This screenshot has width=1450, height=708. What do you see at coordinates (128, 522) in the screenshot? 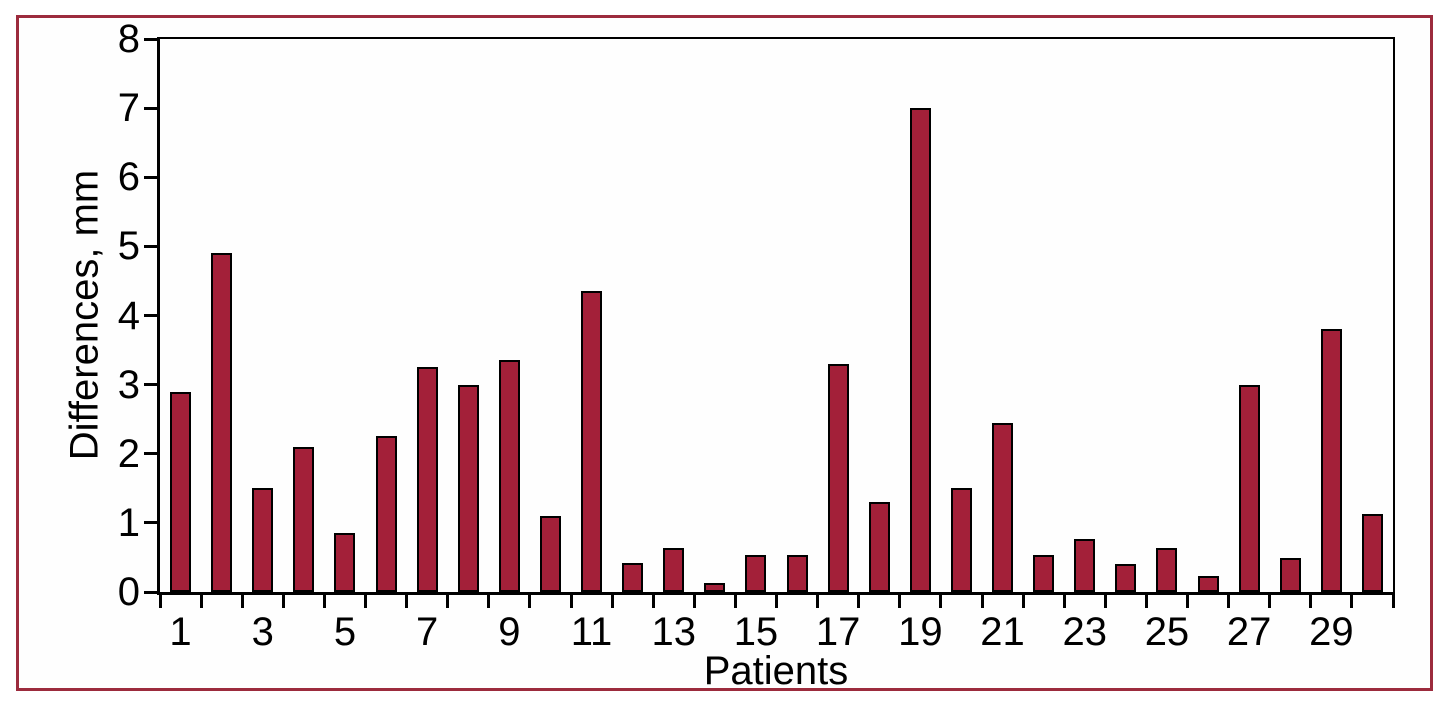
I see `y-tick-label-1: 1` at bounding box center [128, 522].